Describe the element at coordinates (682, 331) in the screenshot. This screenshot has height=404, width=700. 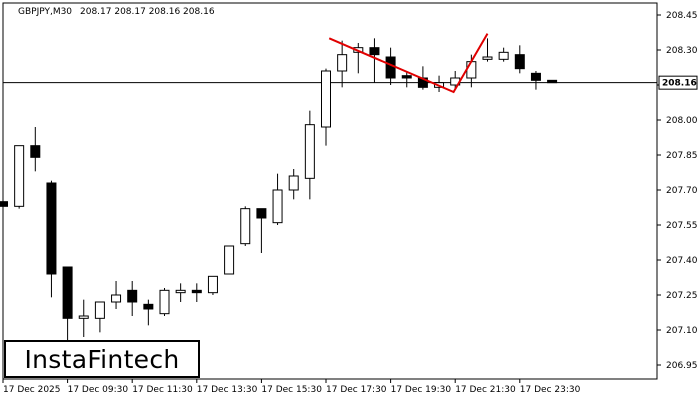
I see `y-tick-label: 207.10` at that location.